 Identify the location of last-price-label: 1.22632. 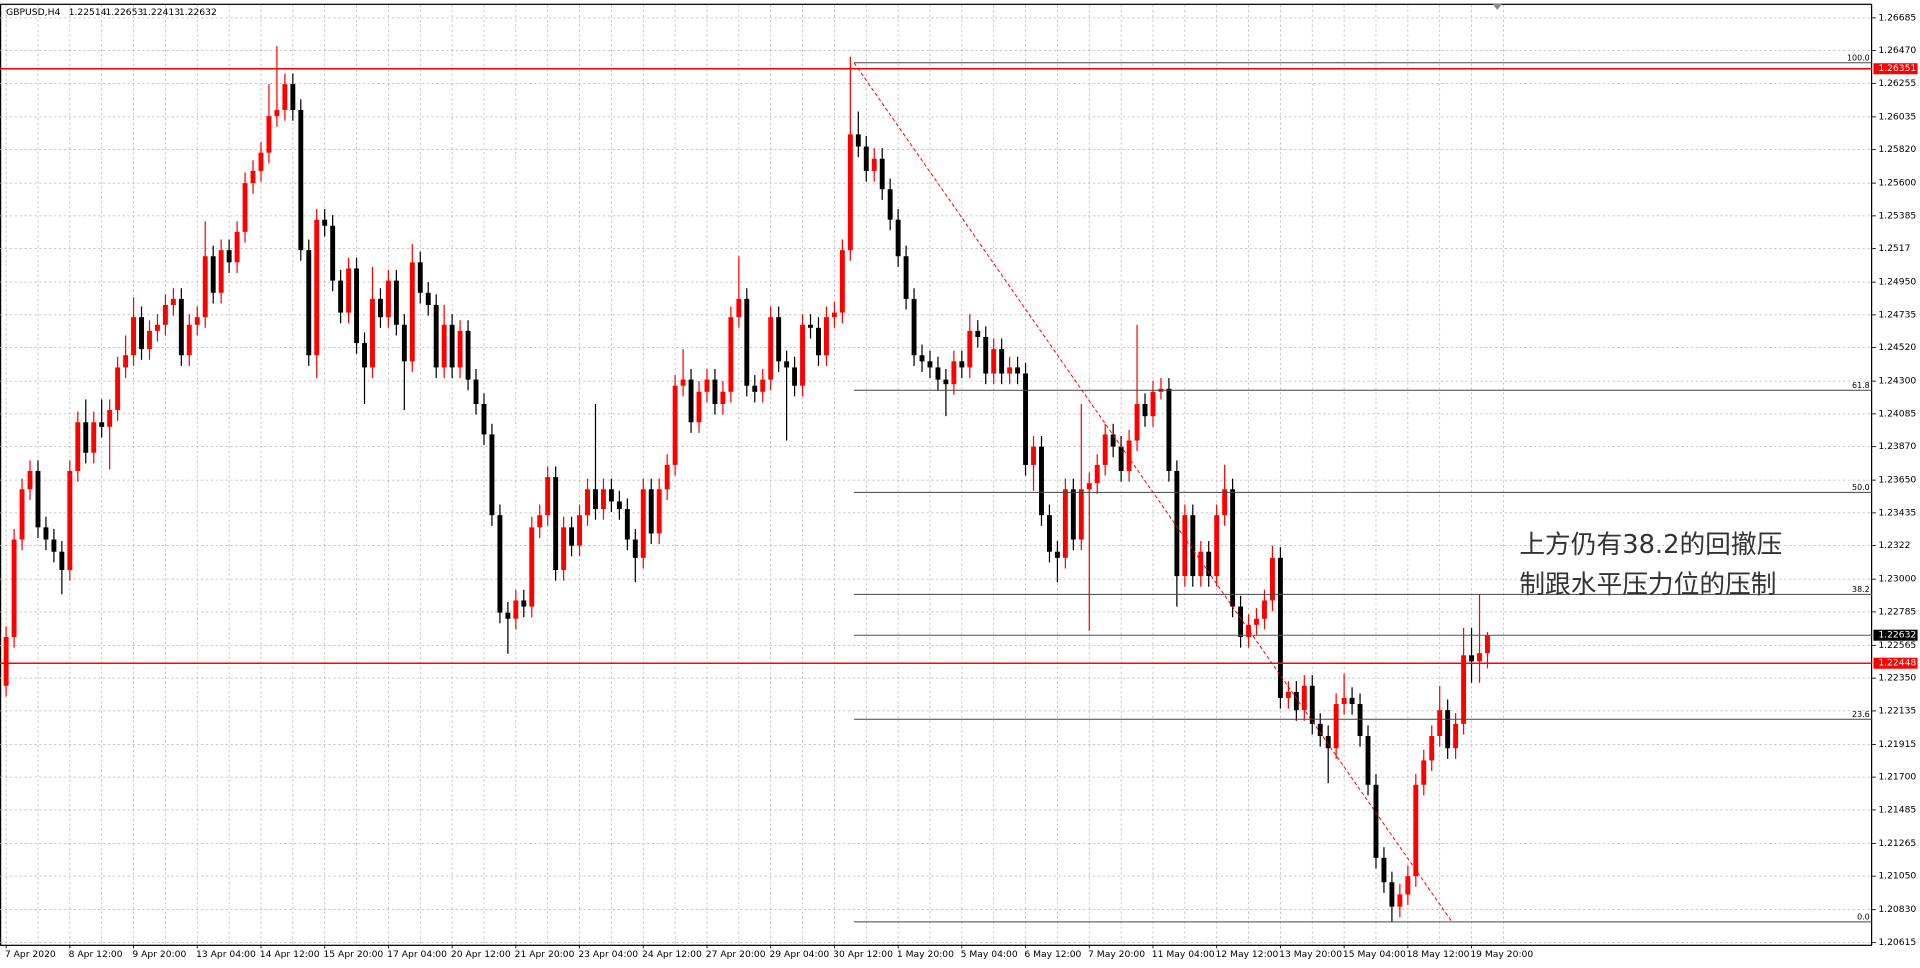
(1897, 635).